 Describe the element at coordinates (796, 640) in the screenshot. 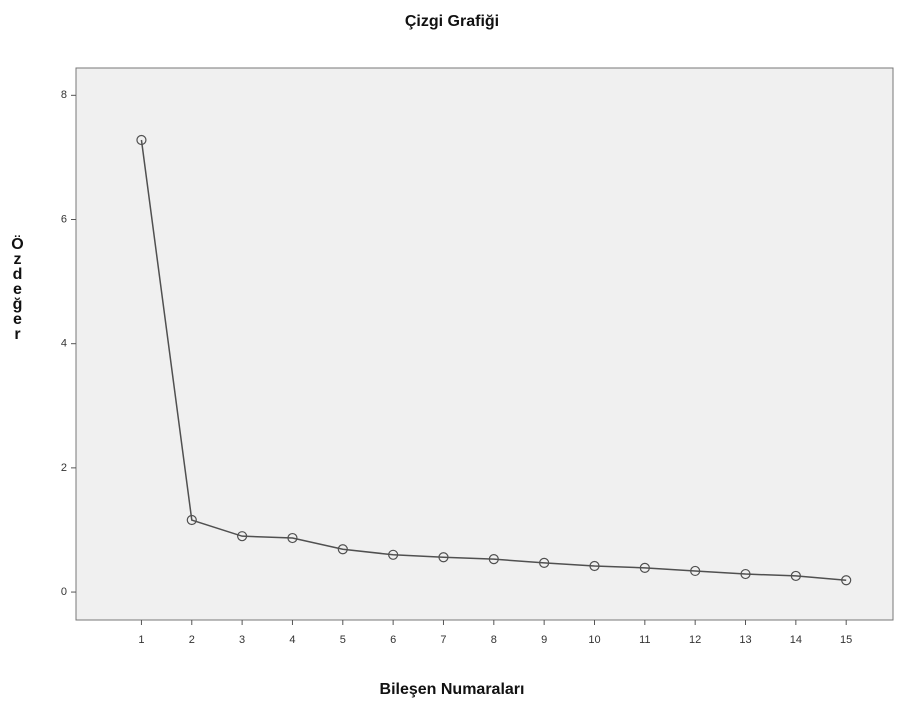

I see `x-tick-label: 14` at that location.